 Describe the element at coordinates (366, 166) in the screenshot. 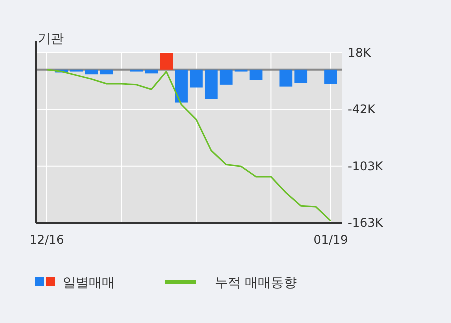

I see `y-tick-label: -103K` at that location.